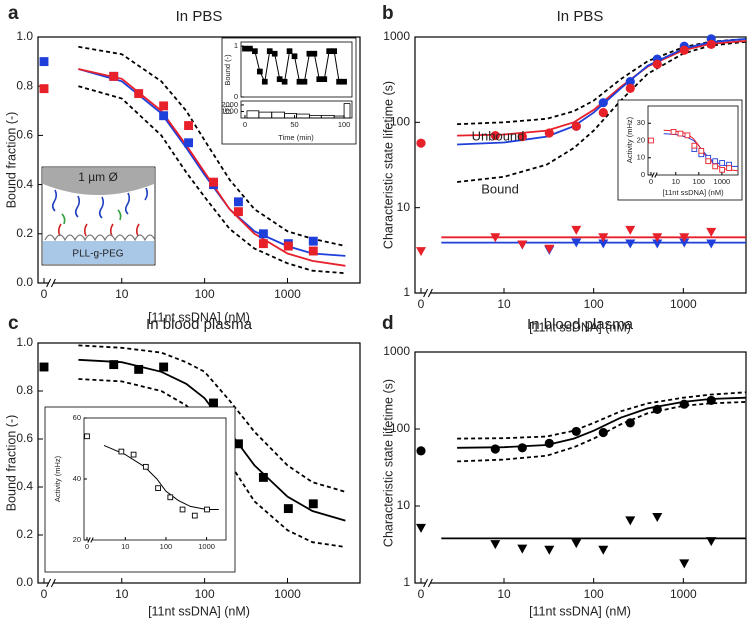 The width and height of the screenshot is (750, 629). Describe the element at coordinates (166, 546) in the screenshot. I see `x-tick-label: 100` at that location.